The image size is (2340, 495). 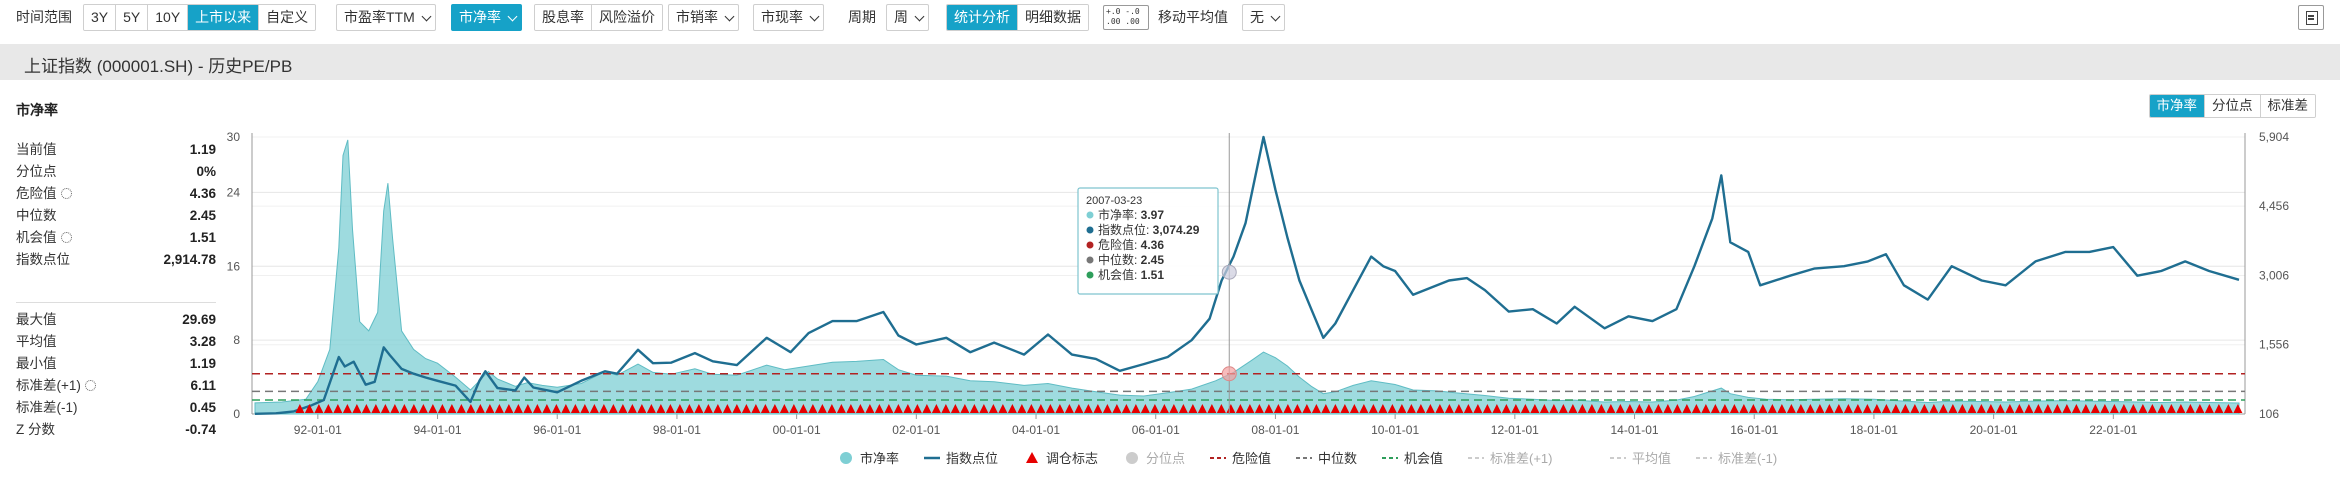 I want to click on x-tick-label: 96-01-01, so click(x=557, y=430).